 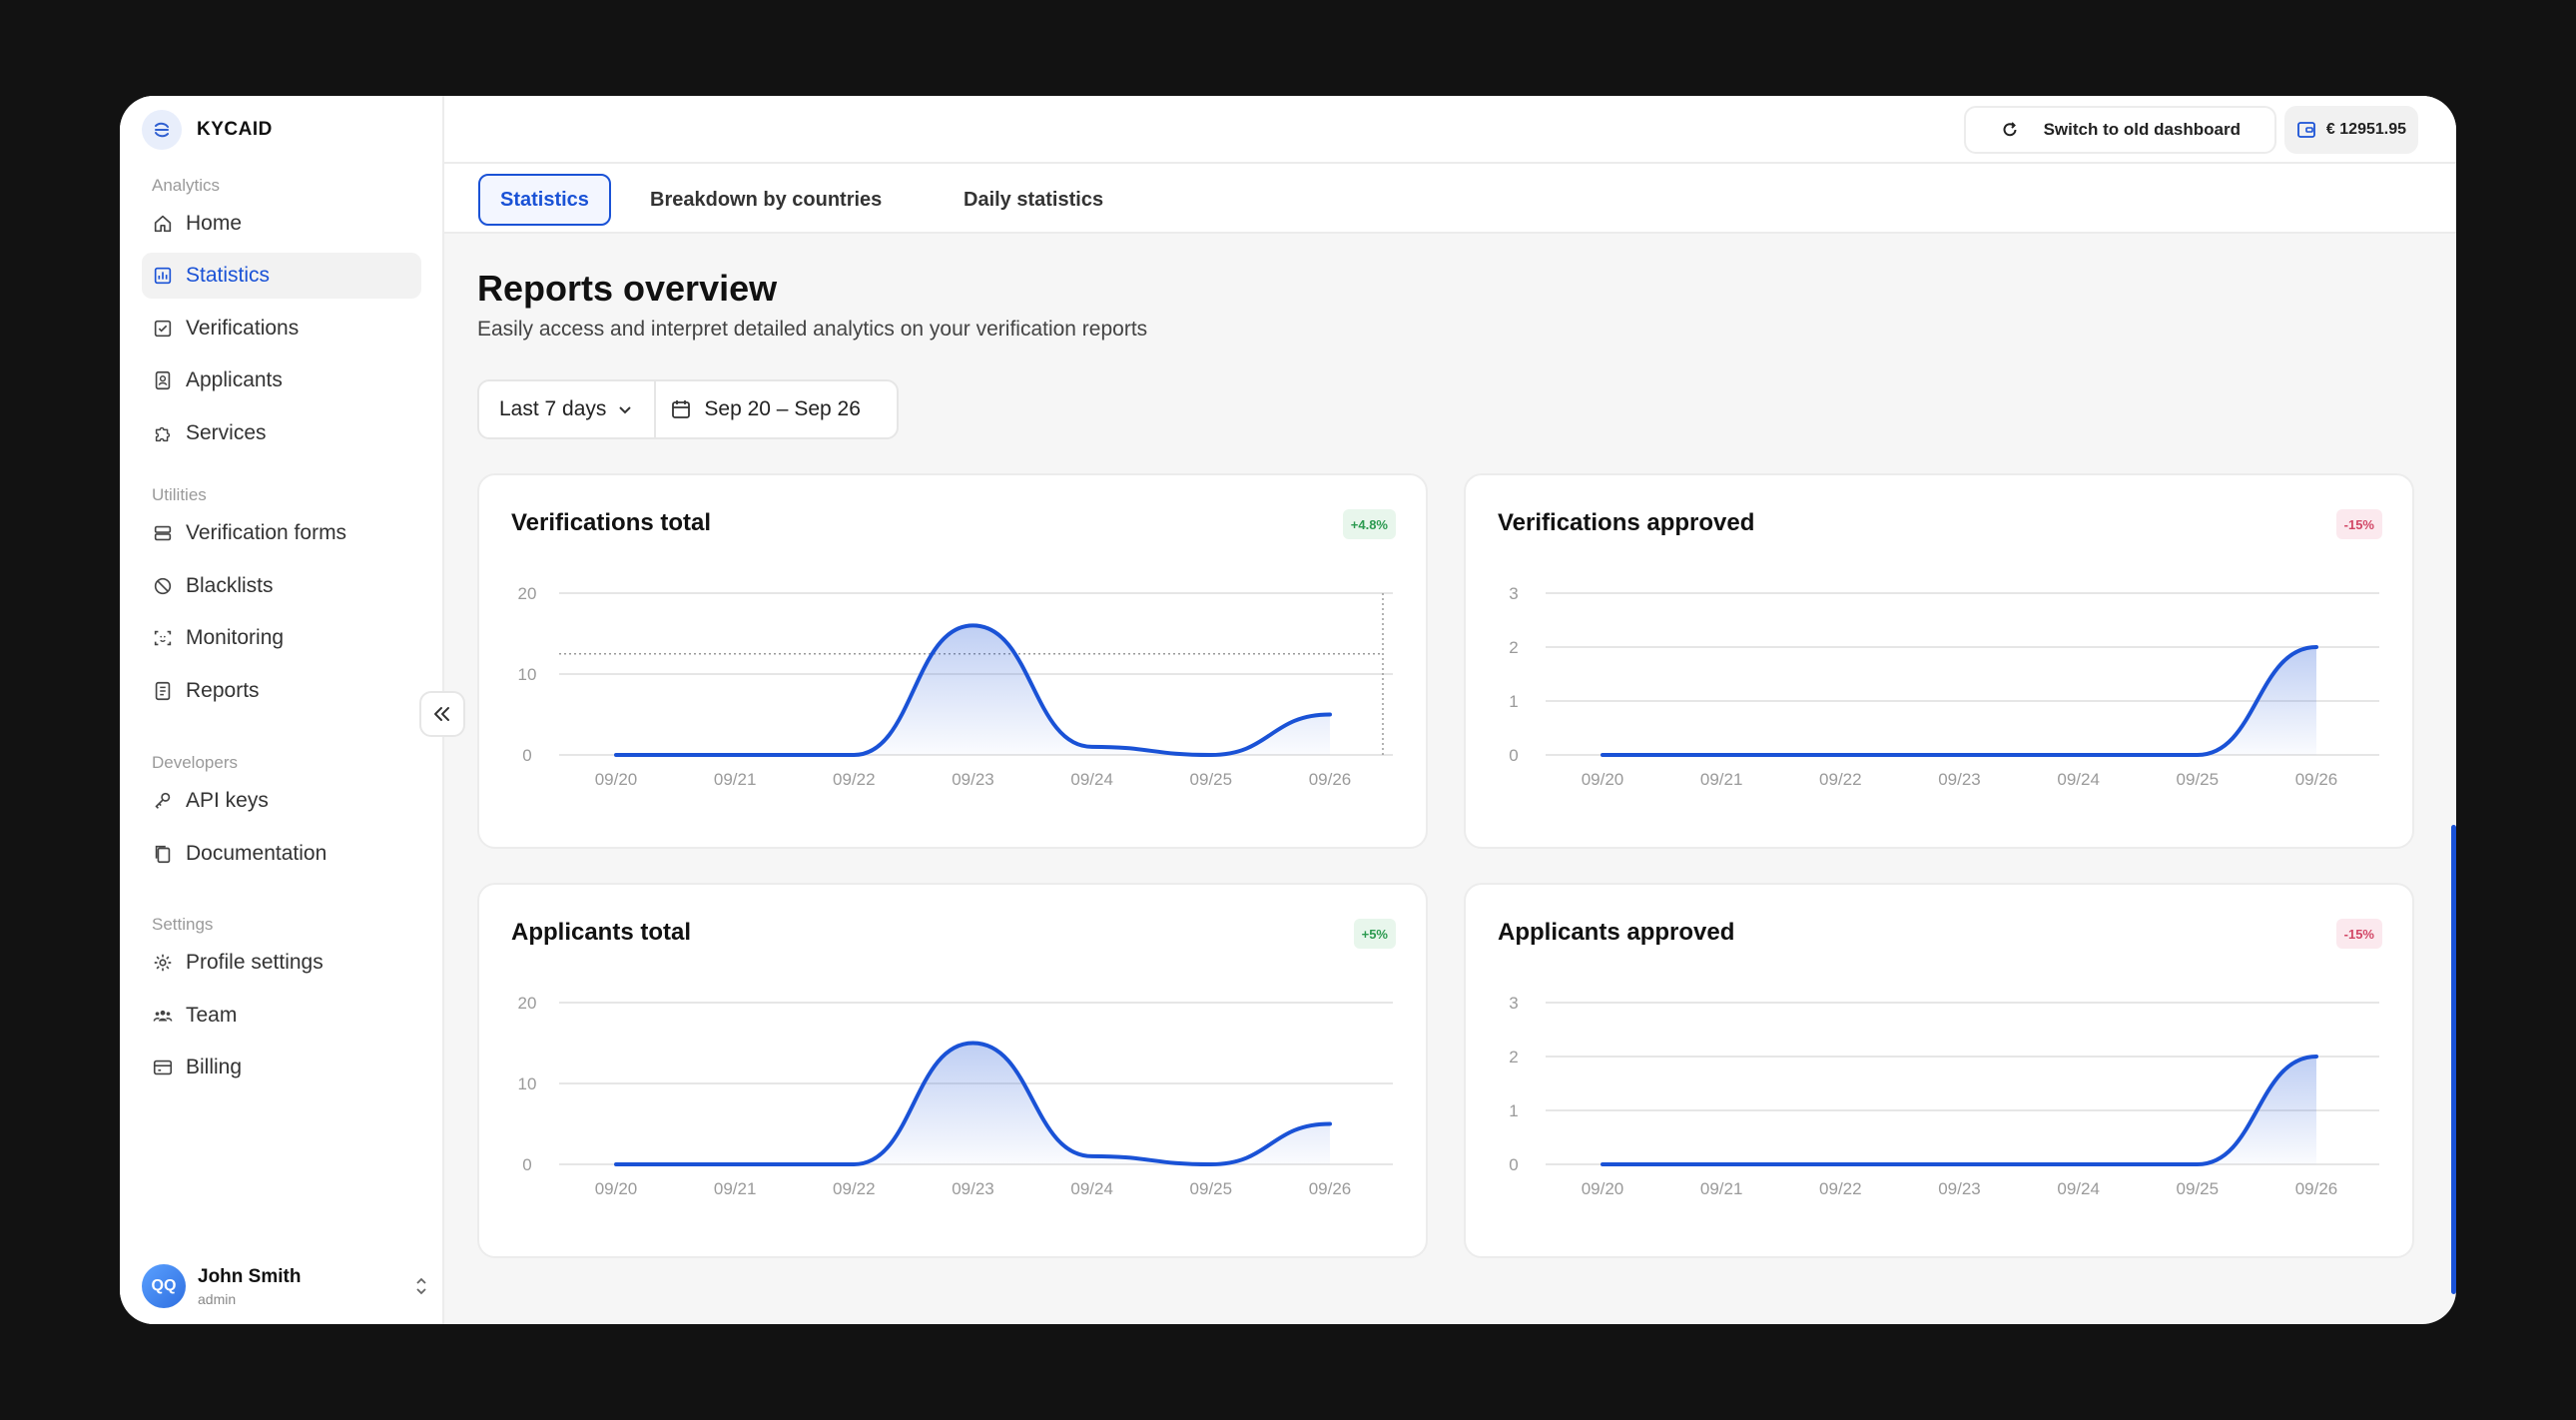 I want to click on sidebar-item-label: Reports, so click(x=223, y=691).